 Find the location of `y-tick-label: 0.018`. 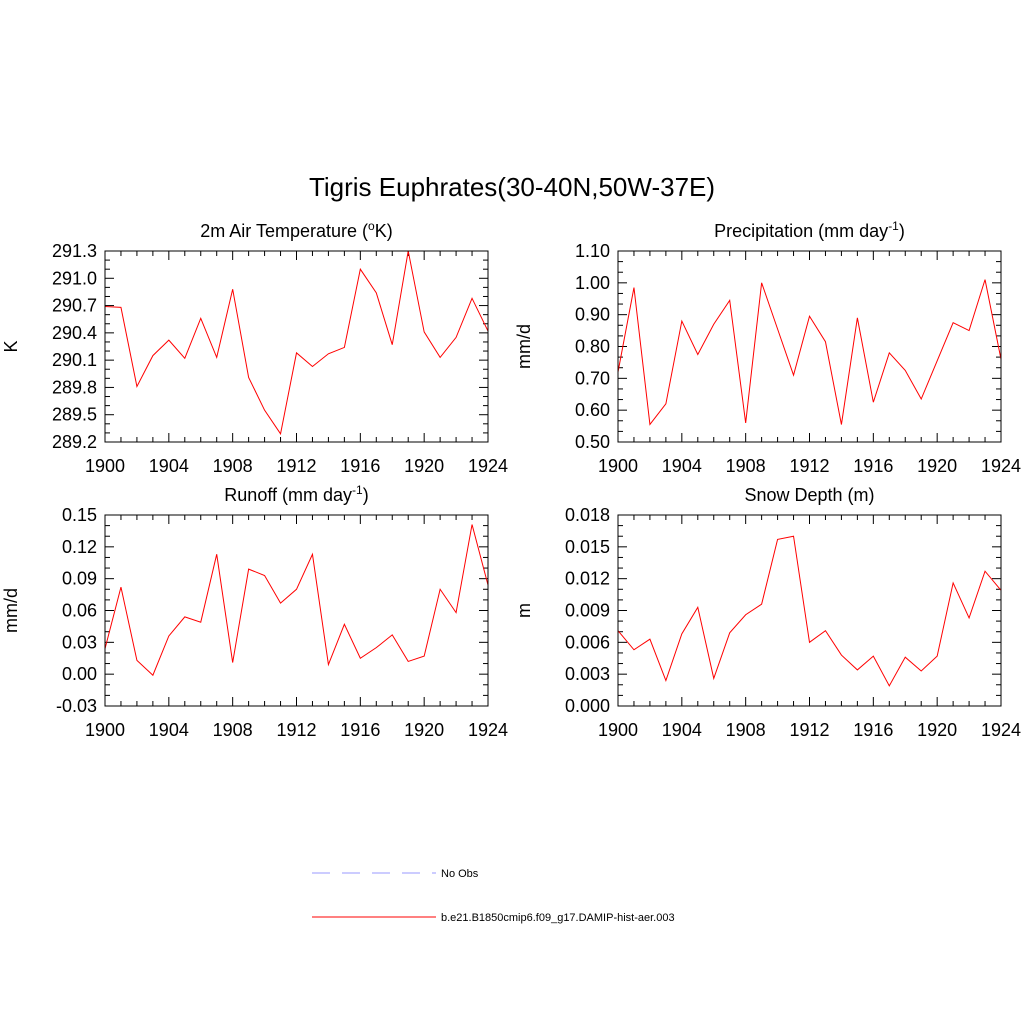

y-tick-label: 0.018 is located at coordinates (587, 515).